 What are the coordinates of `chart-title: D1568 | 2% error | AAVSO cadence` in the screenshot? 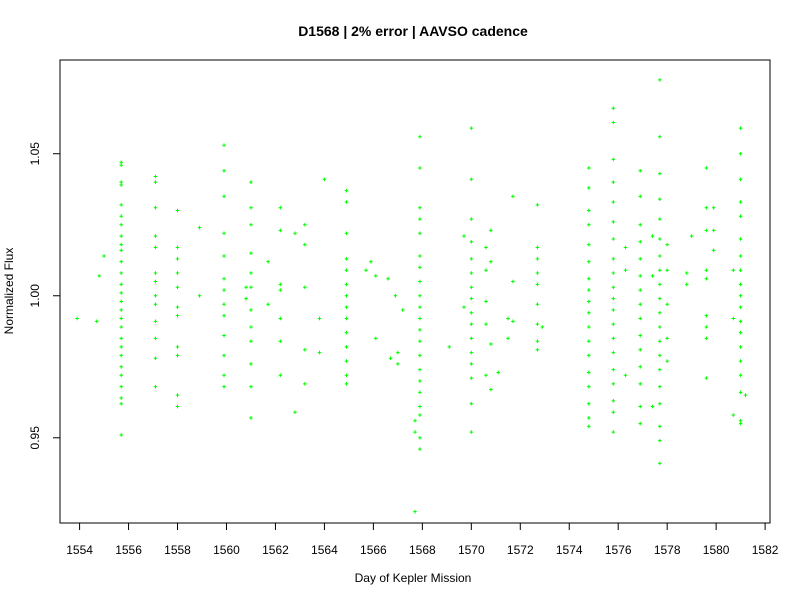 It's located at (413, 31).